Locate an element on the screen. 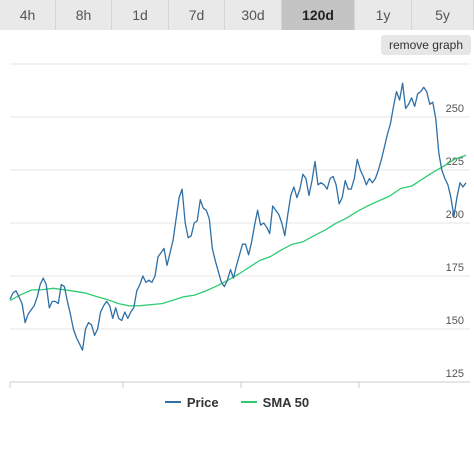 This screenshot has width=474, height=455. y-tick-label: 175 is located at coordinates (455, 268).